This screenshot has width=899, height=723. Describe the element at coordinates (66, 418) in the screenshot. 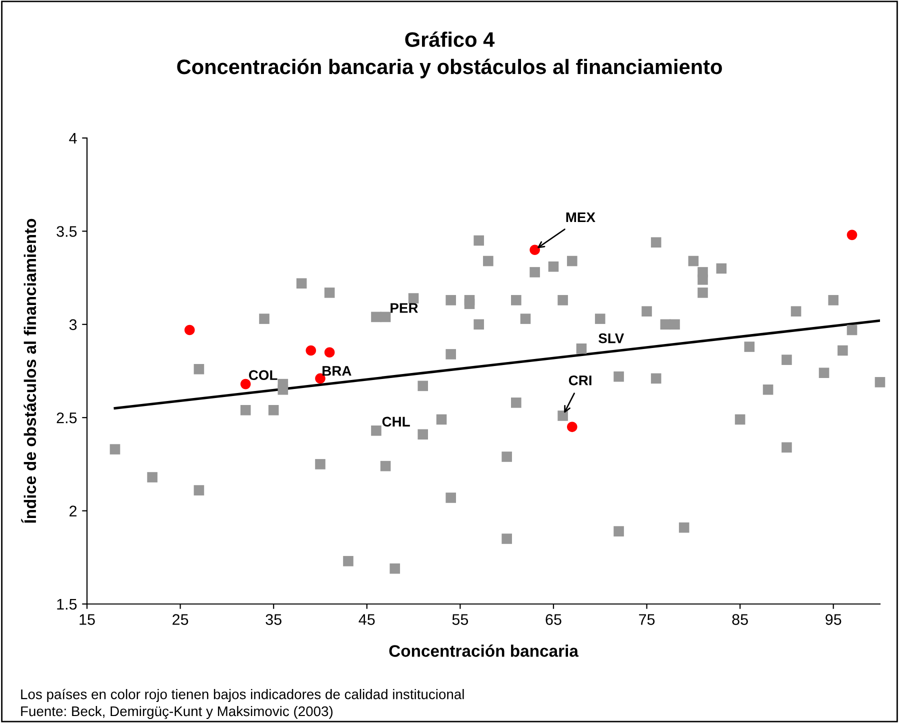

I see `y-tick-label: 2.5` at that location.